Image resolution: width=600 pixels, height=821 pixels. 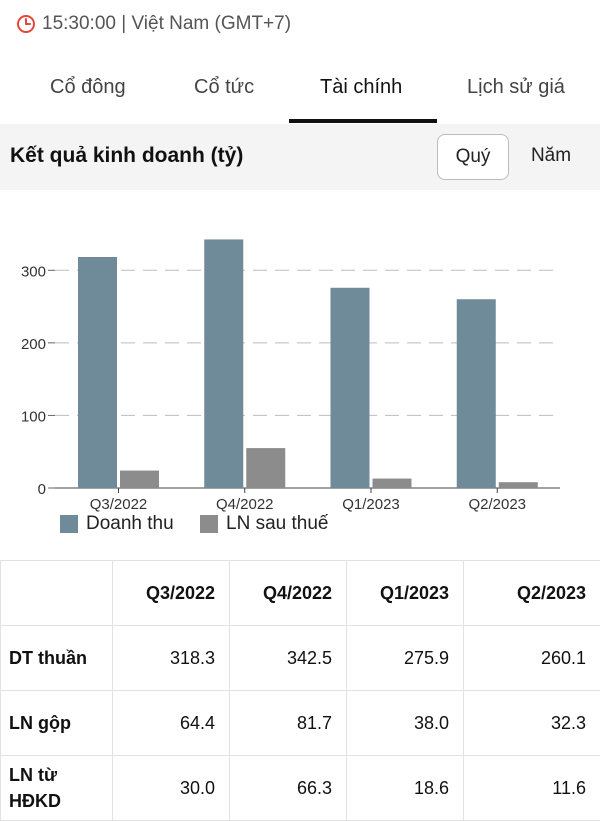 I want to click on legend-item-net-profit: LN sau thuế, so click(x=264, y=524).